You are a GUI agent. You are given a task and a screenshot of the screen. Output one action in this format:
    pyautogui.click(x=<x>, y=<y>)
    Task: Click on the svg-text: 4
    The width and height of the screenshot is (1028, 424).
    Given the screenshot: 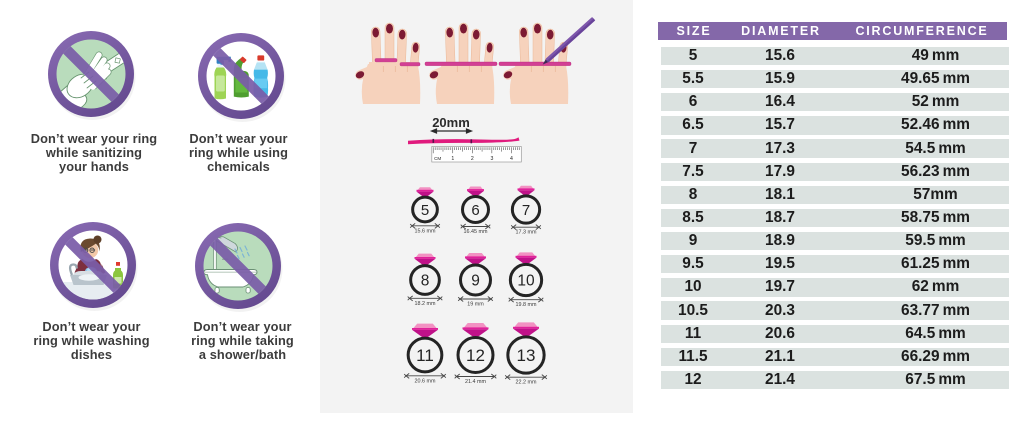 What is the action you would take?
    pyautogui.click(x=511, y=159)
    